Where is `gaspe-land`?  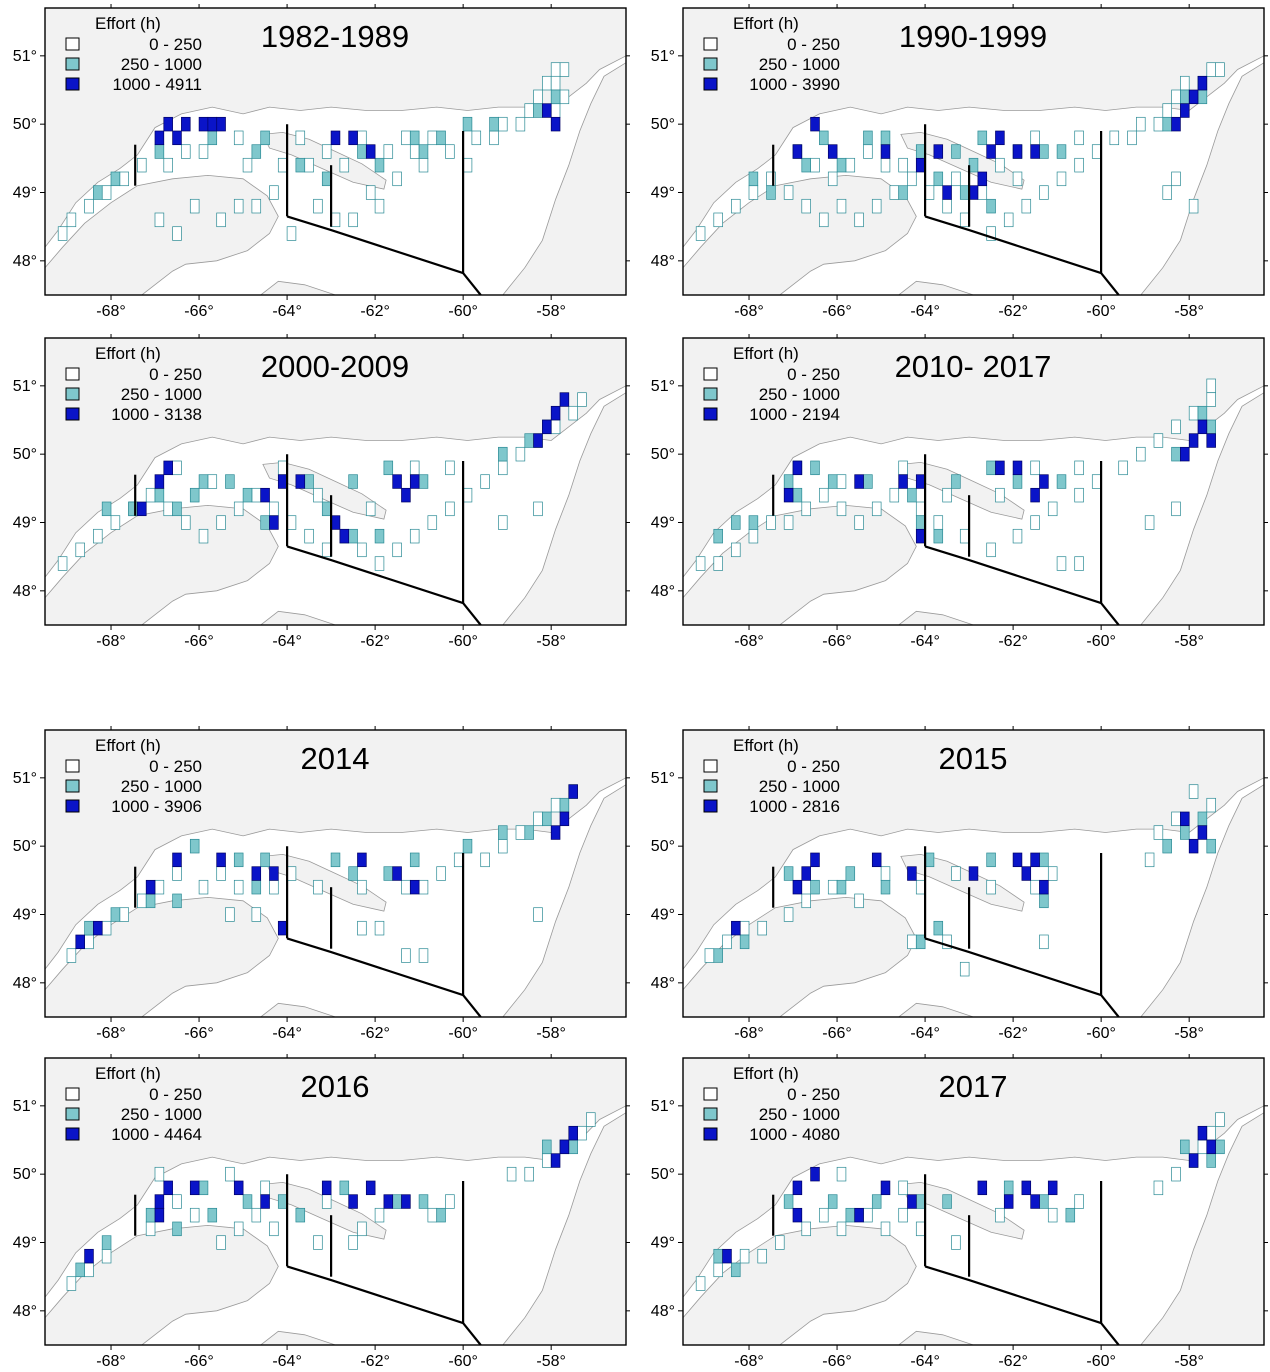 gaspe-land is located at coordinates (162, 564).